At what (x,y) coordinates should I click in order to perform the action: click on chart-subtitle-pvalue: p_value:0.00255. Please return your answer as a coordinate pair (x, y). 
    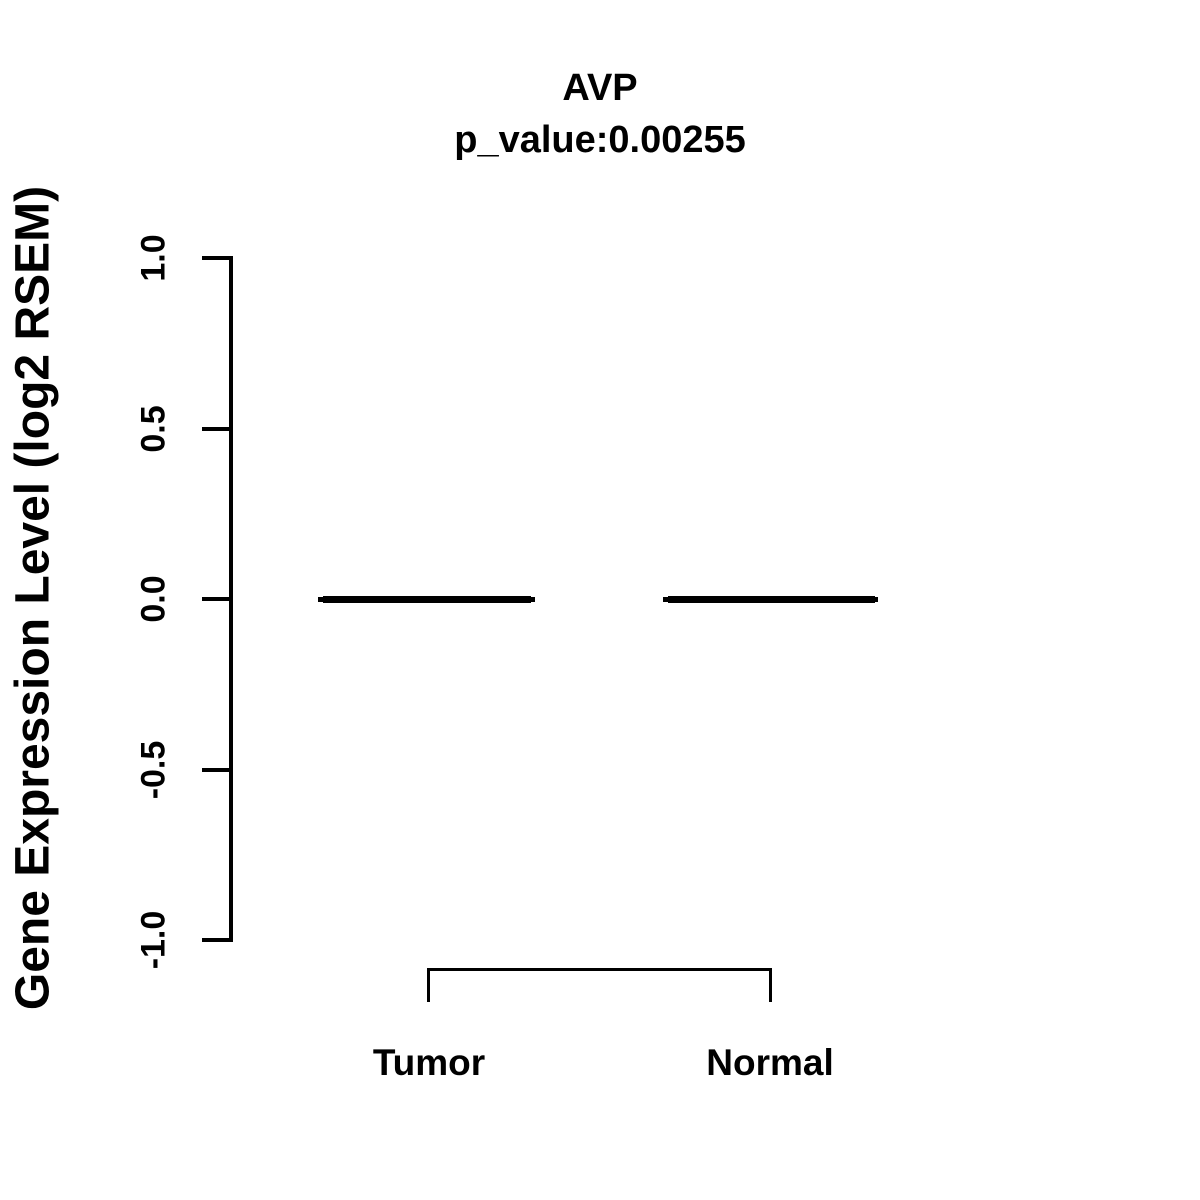
    Looking at the image, I should click on (600, 140).